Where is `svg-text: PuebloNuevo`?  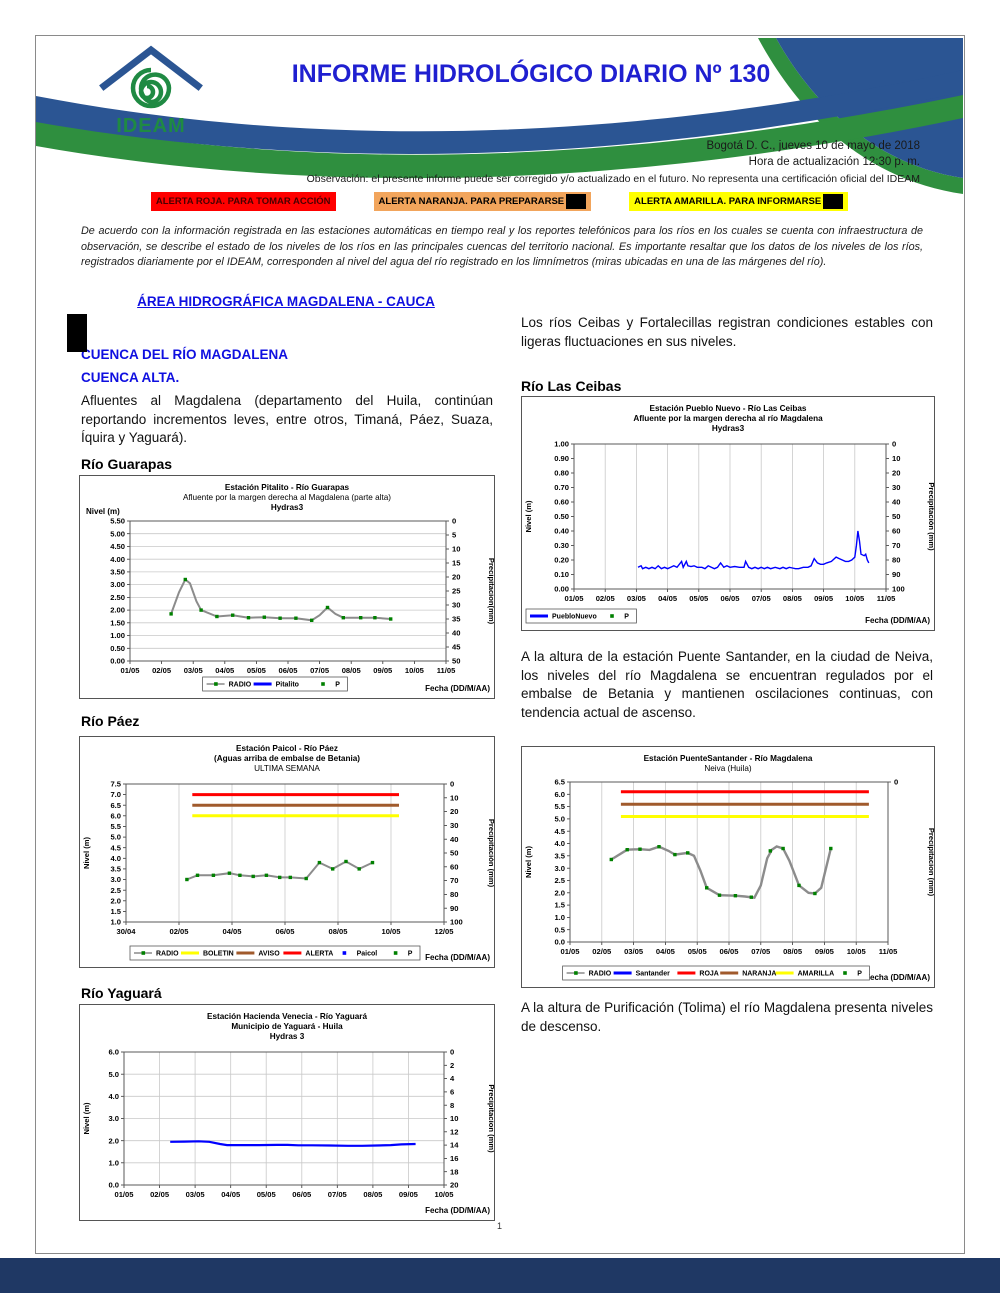 svg-text: PuebloNuevo is located at coordinates (574, 617).